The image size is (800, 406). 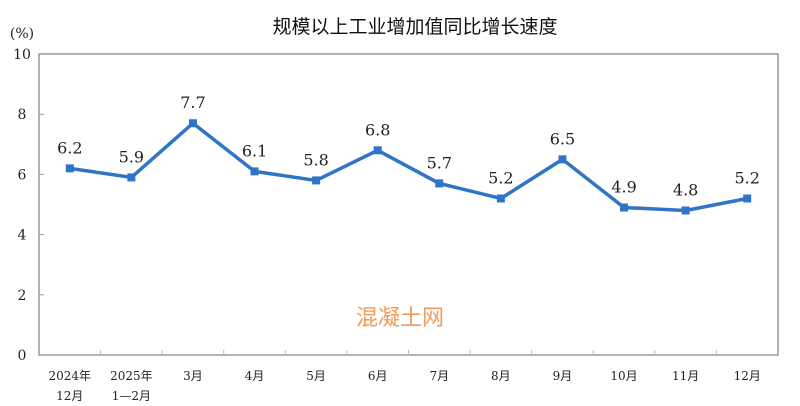 I want to click on data-label: 5.8, so click(x=315, y=159).